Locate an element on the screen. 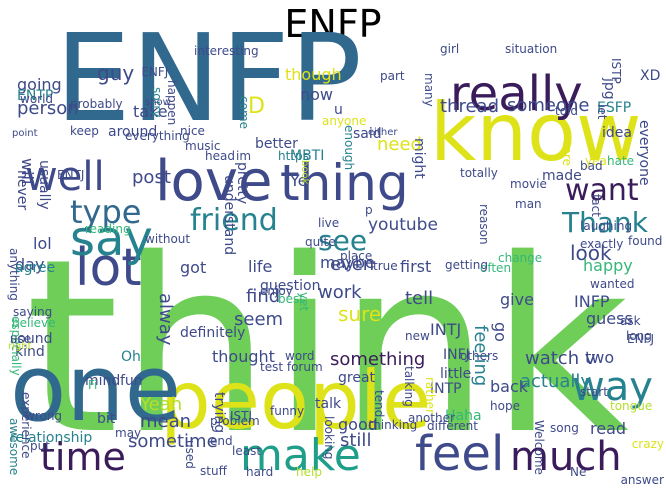 This screenshot has height=489, width=666. word-feel: feel is located at coordinates (459, 454).